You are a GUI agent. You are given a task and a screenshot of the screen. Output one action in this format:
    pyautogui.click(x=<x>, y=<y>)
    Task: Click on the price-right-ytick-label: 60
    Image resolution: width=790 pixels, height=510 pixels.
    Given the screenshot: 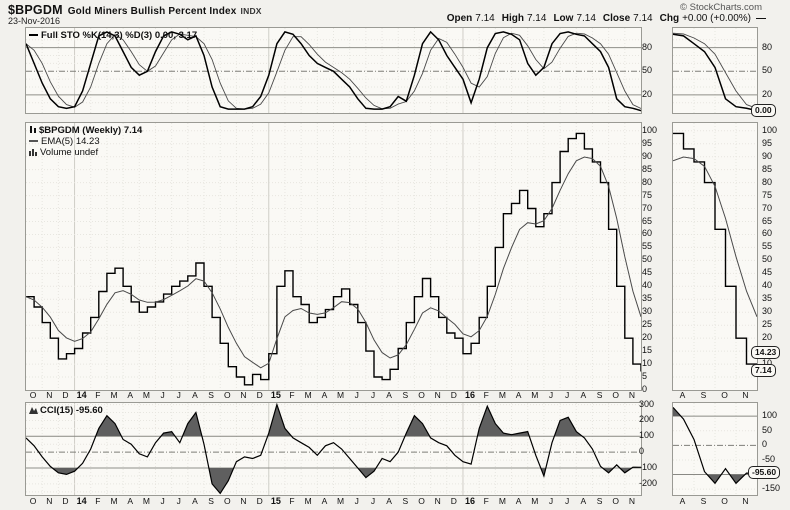 What is the action you would take?
    pyautogui.click(x=767, y=233)
    